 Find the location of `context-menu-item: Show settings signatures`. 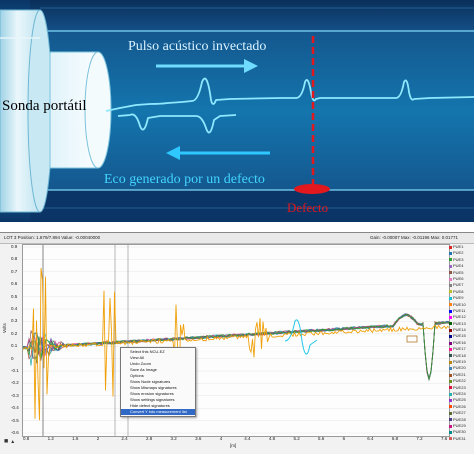

context-menu-item: Show settings signatures is located at coordinates (152, 399).